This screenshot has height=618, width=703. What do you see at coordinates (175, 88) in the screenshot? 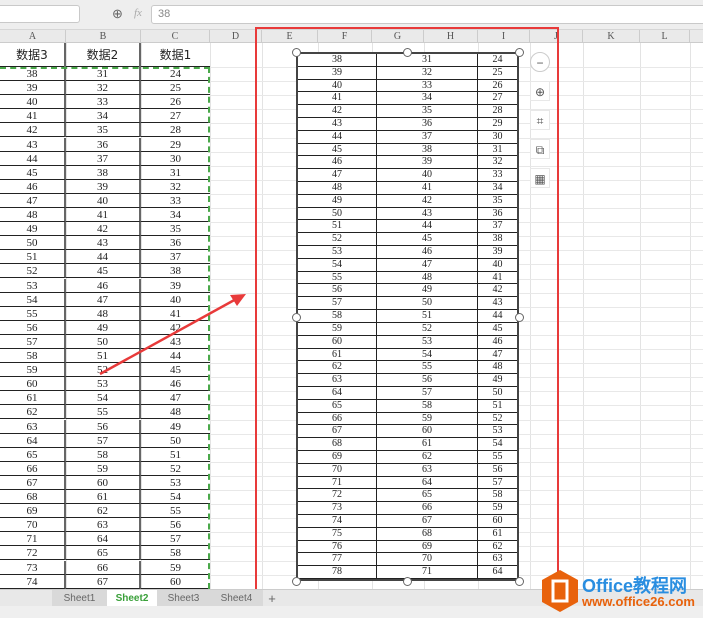
I see `table-cell: 25` at bounding box center [175, 88].